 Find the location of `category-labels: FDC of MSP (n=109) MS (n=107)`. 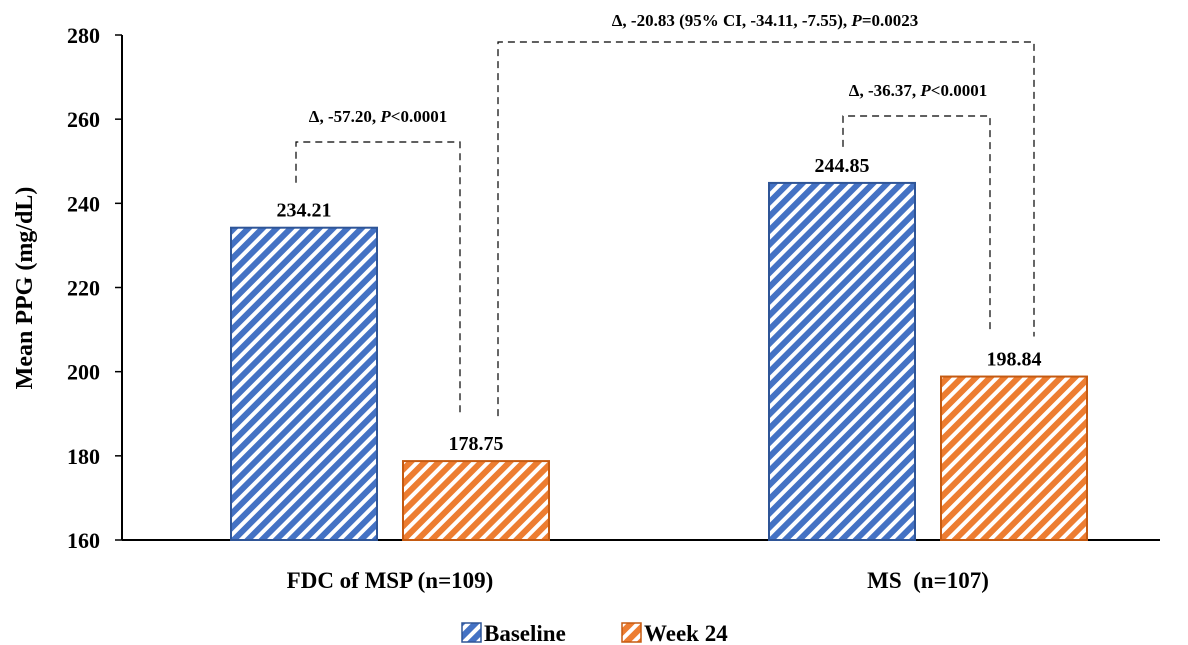

category-labels: FDC of MSP (n=109) MS (n=107) is located at coordinates (638, 580).